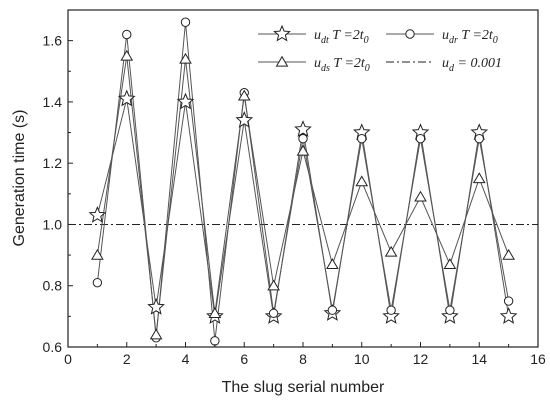 The height and width of the screenshot is (407, 550). Describe the element at coordinates (472, 65) in the screenshot. I see `legend-label-ref: ud = 0.001` at that location.